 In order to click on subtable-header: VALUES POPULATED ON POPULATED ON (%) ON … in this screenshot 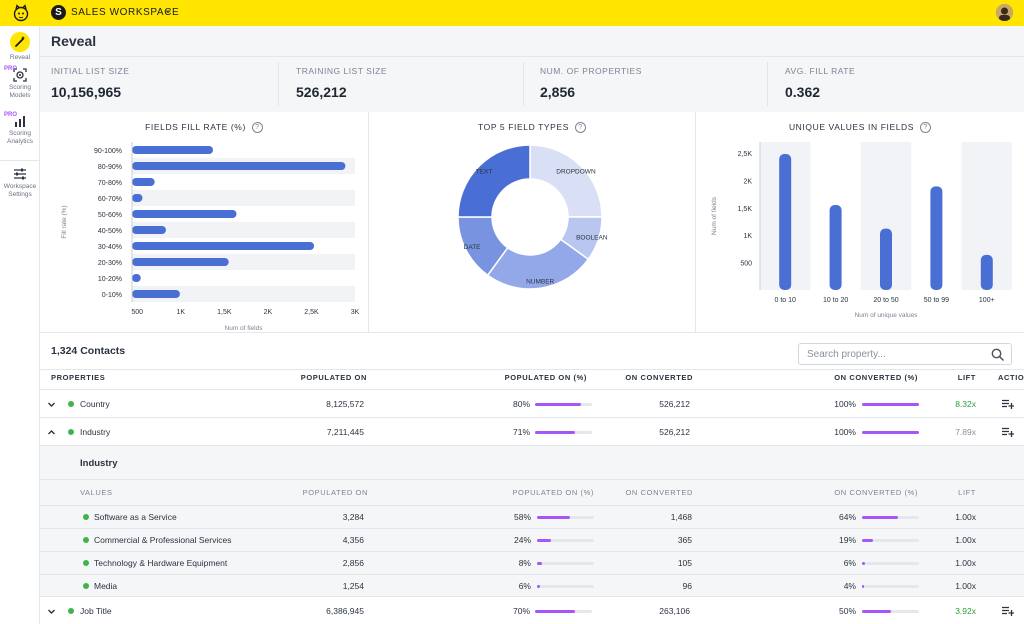, I will do `click(532, 492)`.